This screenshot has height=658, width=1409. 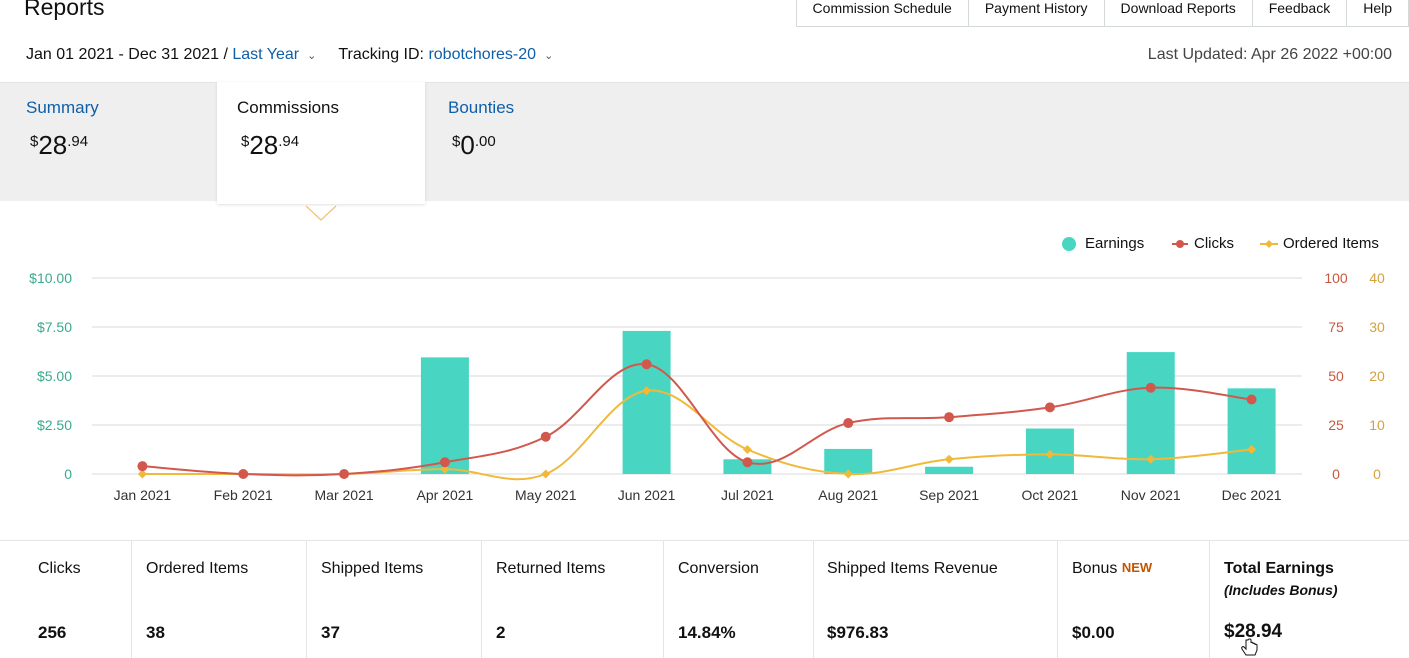 What do you see at coordinates (1036, 13) in the screenshot?
I see `payment-history-tab: Payment History` at bounding box center [1036, 13].